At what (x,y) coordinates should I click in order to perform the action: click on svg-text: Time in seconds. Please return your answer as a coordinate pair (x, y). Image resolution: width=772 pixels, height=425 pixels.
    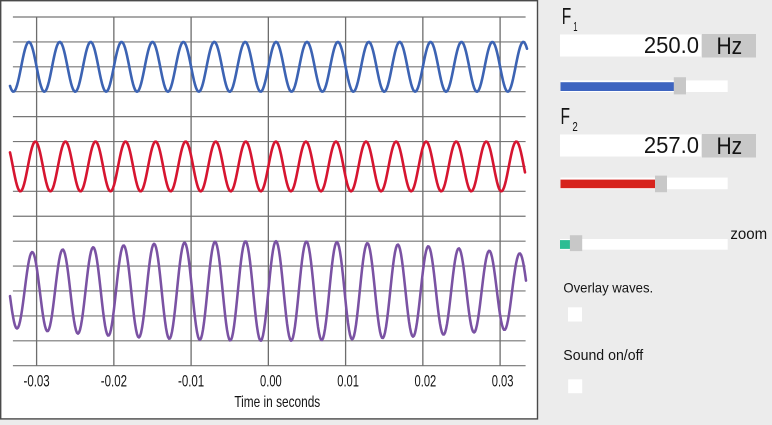
    Looking at the image, I should click on (277, 402).